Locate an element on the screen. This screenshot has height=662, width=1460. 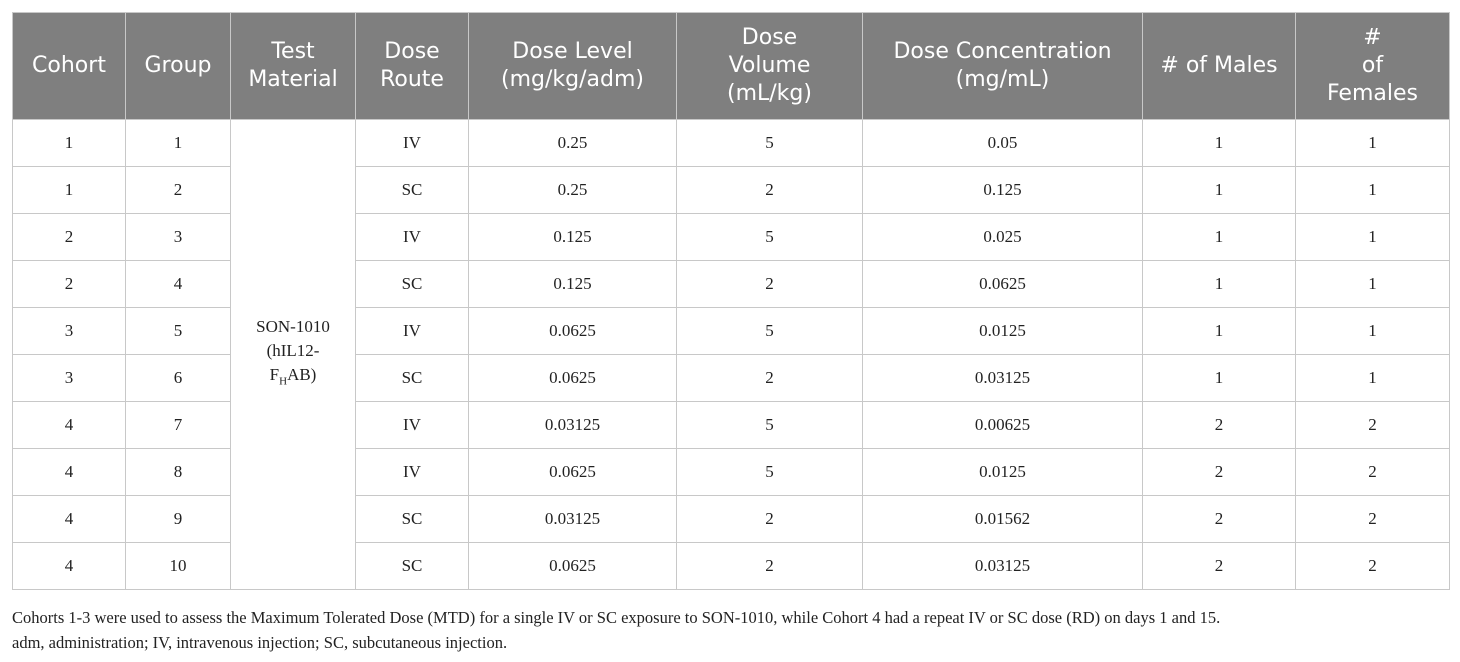
table-cell: 8 is located at coordinates (178, 472).